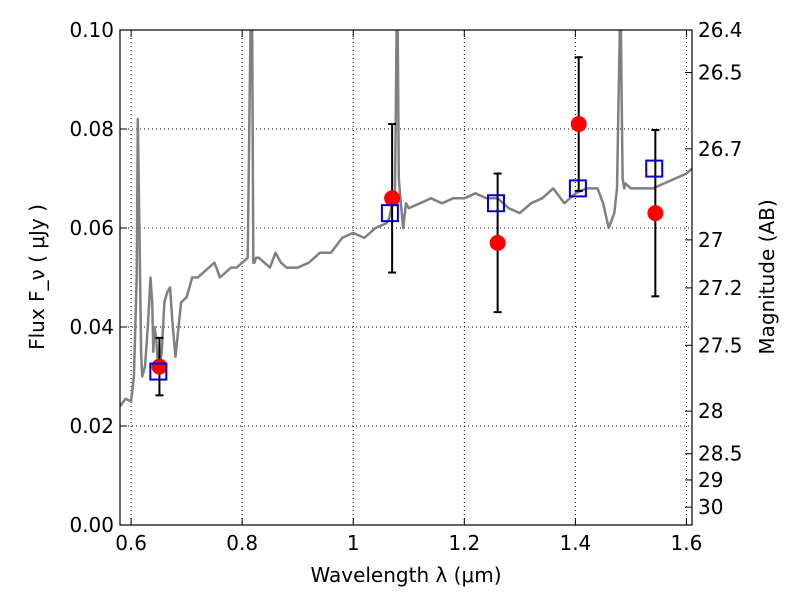 The image size is (800, 600). I want to click on y-axis-label-right: Magnitude (AB), so click(767, 276).